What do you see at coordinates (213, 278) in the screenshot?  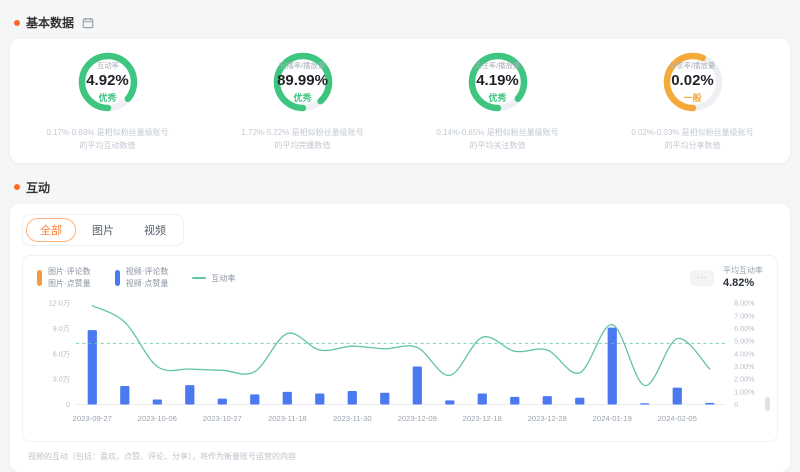 I see `legend-rate-series: 互动率` at bounding box center [213, 278].